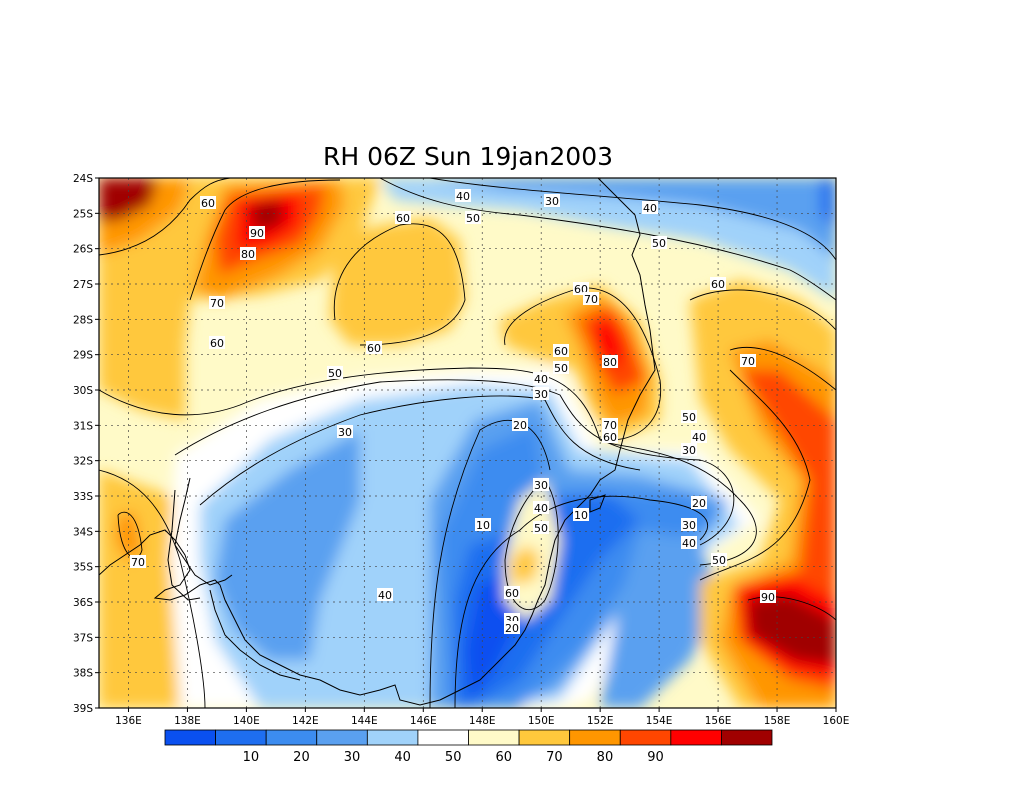  I want to click on contour-line-centre, so click(454, 462).